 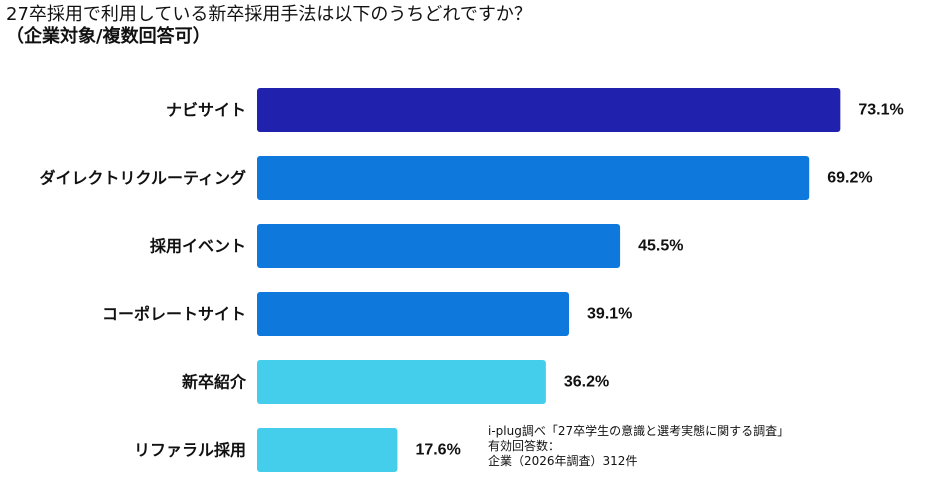 What do you see at coordinates (639, 431) in the screenshot?
I see `source-note-line1: i-plug調べ「27卒学生の意識と選考実態に関する調査」` at bounding box center [639, 431].